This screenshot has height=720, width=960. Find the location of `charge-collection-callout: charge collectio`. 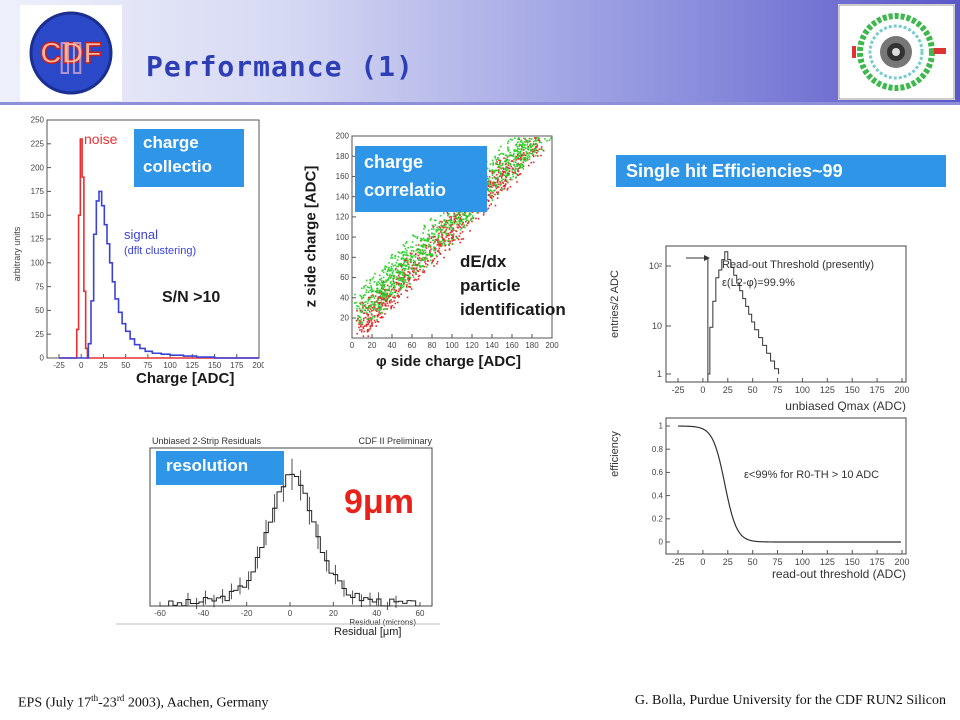

charge-collection-callout: charge collectio is located at coordinates (189, 158).